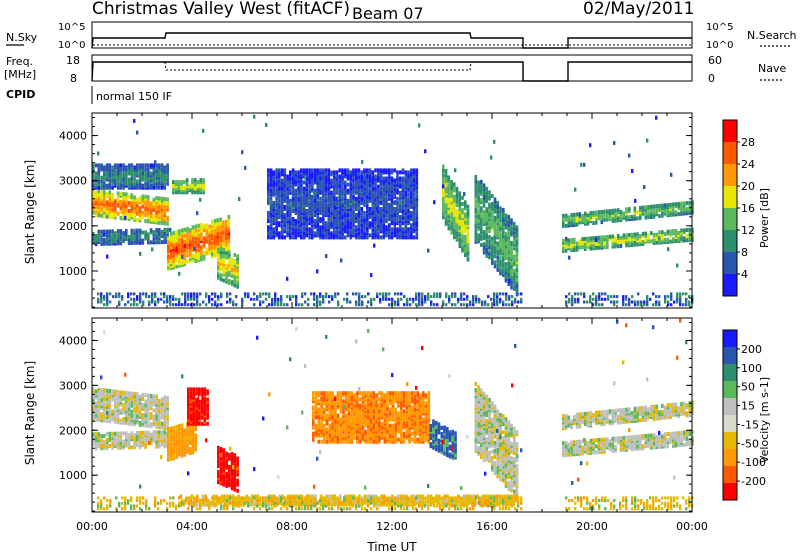 This screenshot has width=800, height=554. Describe the element at coordinates (719, 45) in the screenshot. I see `nsearch-tick-bottom: 10^0` at that location.